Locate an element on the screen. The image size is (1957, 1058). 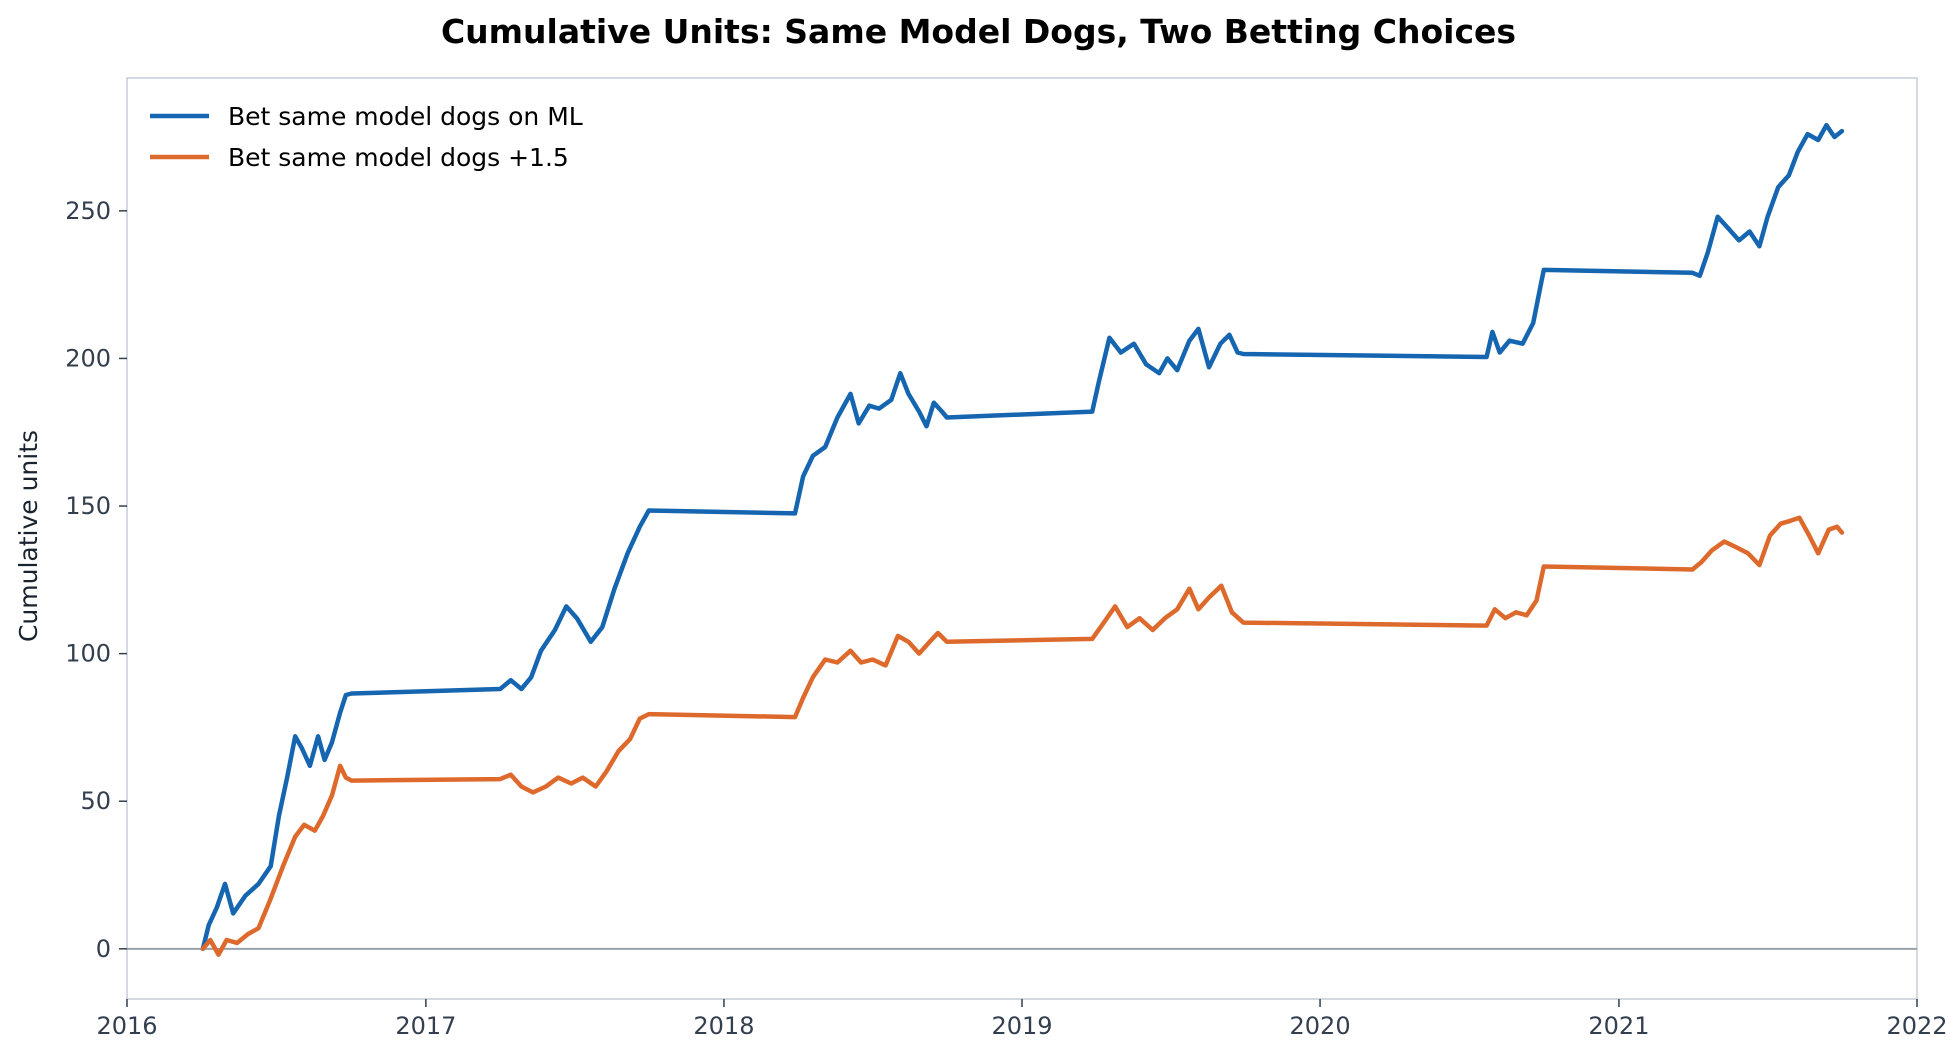
y-tick-label: 50 is located at coordinates (95, 801).